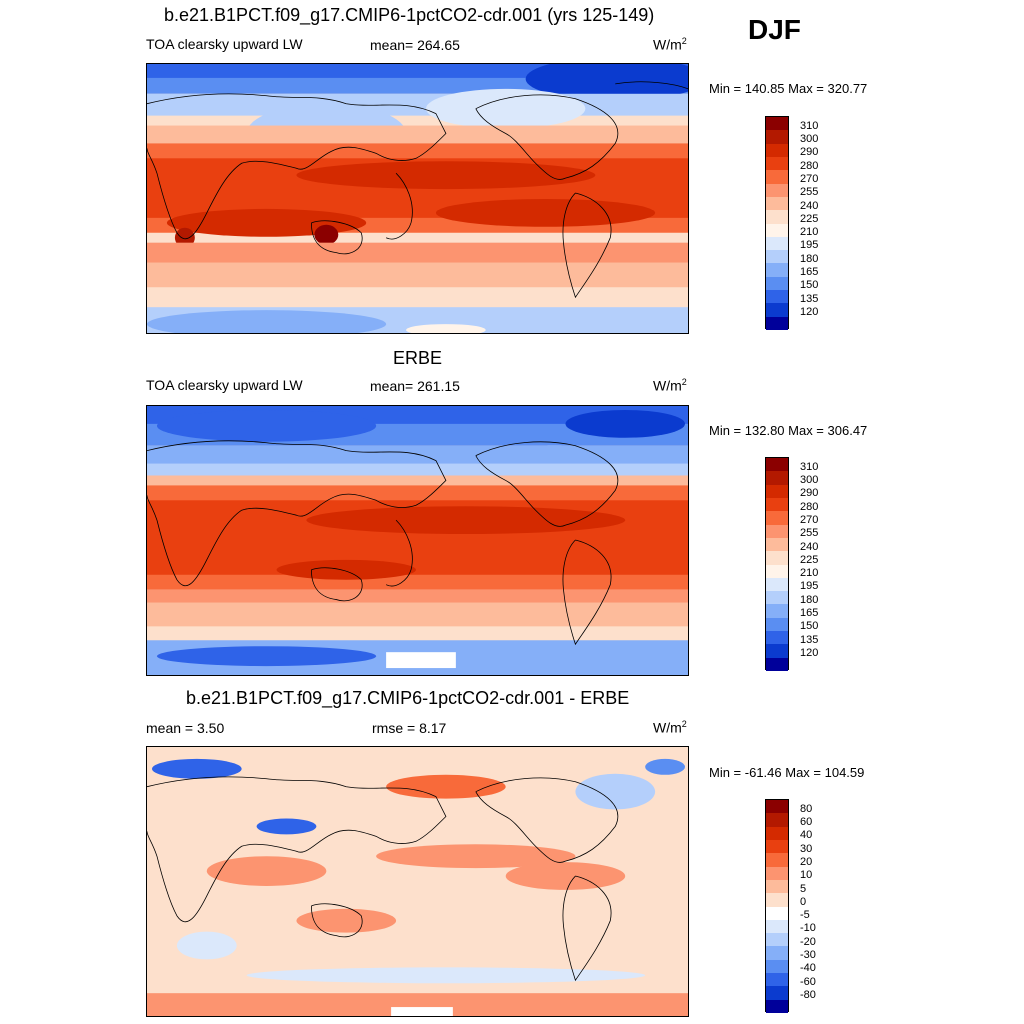  I want to click on colorbar-tick-label: 5, so click(803, 888).